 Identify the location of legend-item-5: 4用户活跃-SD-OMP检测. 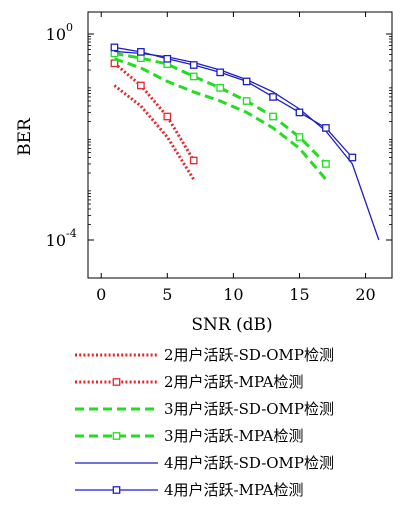
(204, 463).